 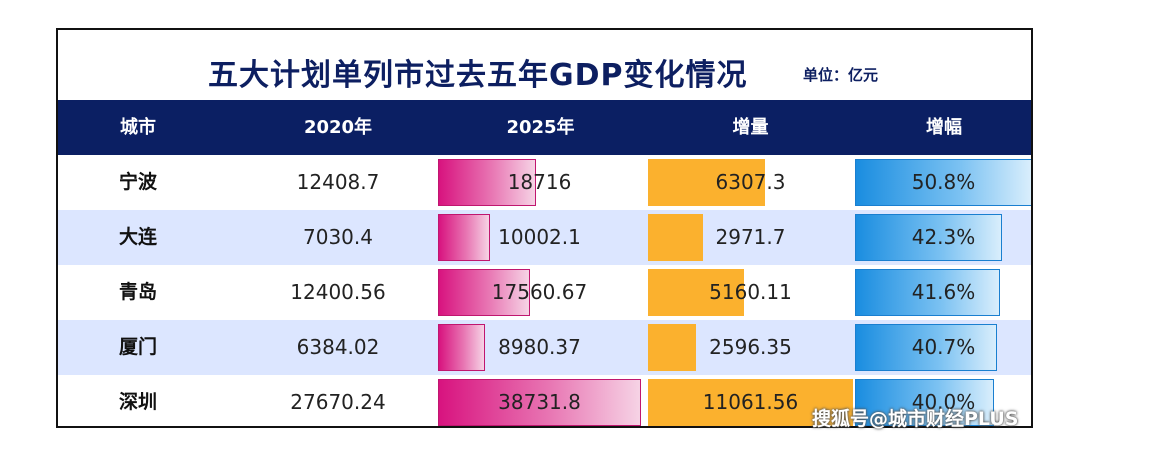 I want to click on header-2025: 2025年, so click(x=540, y=127).